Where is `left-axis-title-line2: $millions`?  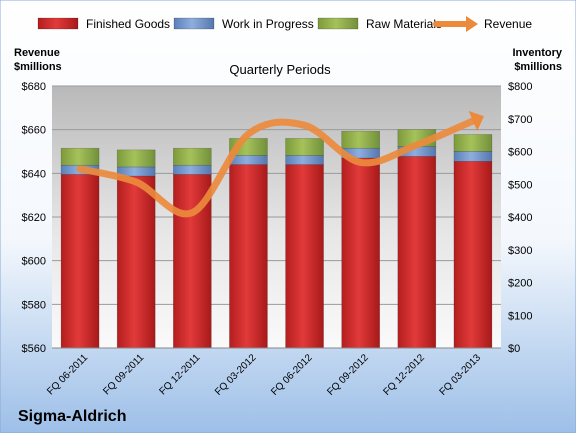
left-axis-title-line2: $millions is located at coordinates (38, 67).